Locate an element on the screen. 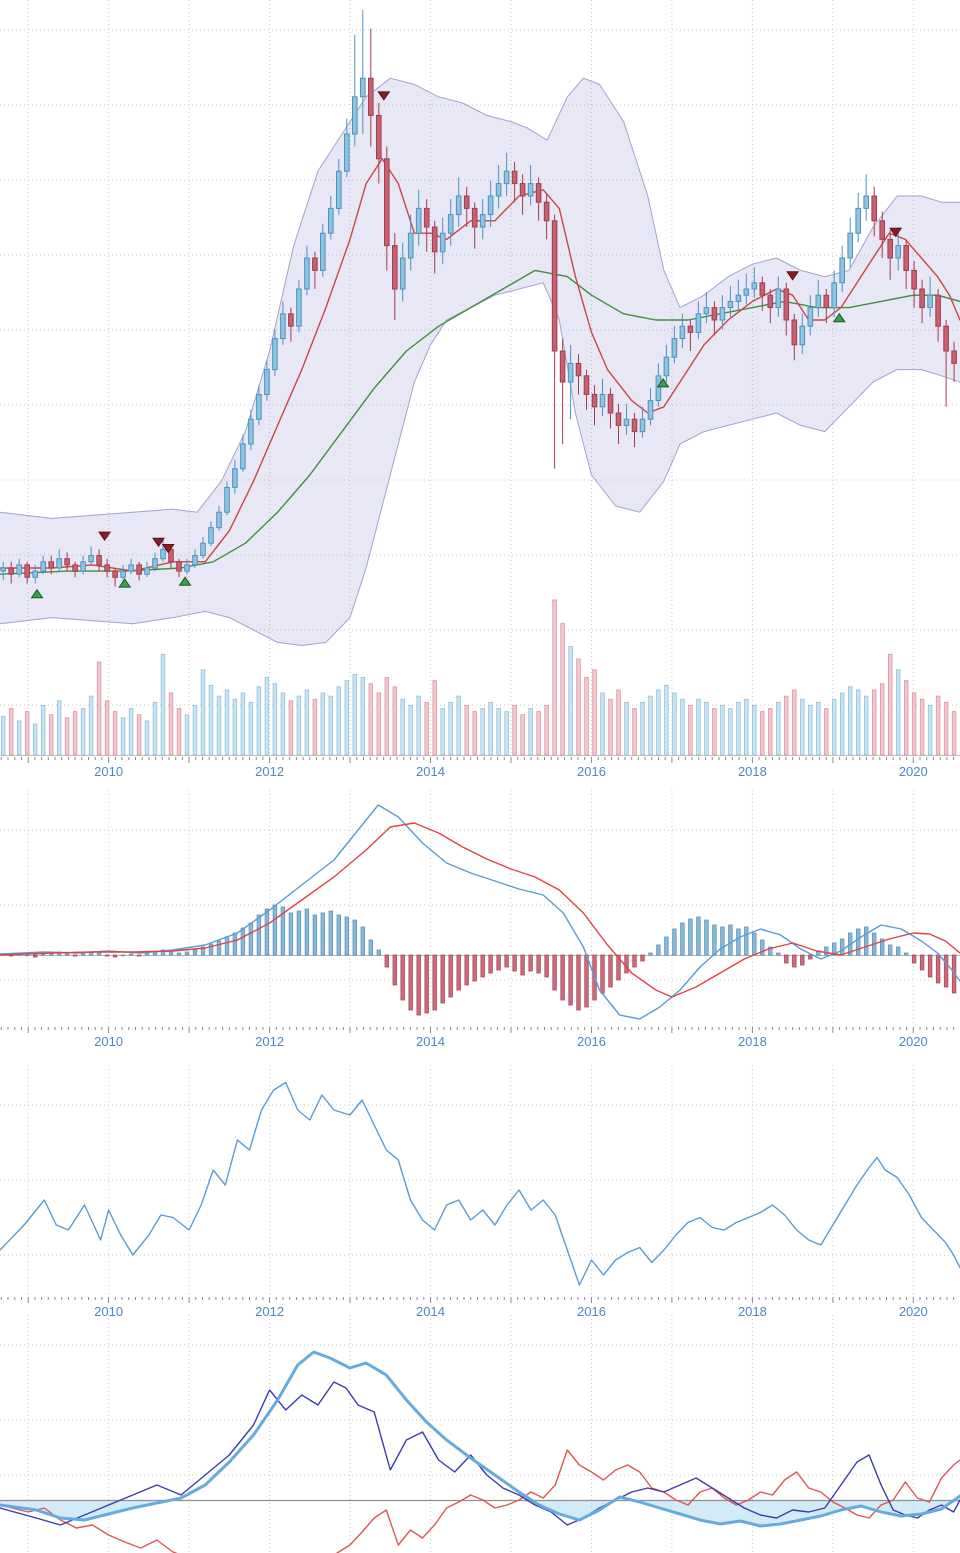  dmi-panel is located at coordinates (480, 1451).